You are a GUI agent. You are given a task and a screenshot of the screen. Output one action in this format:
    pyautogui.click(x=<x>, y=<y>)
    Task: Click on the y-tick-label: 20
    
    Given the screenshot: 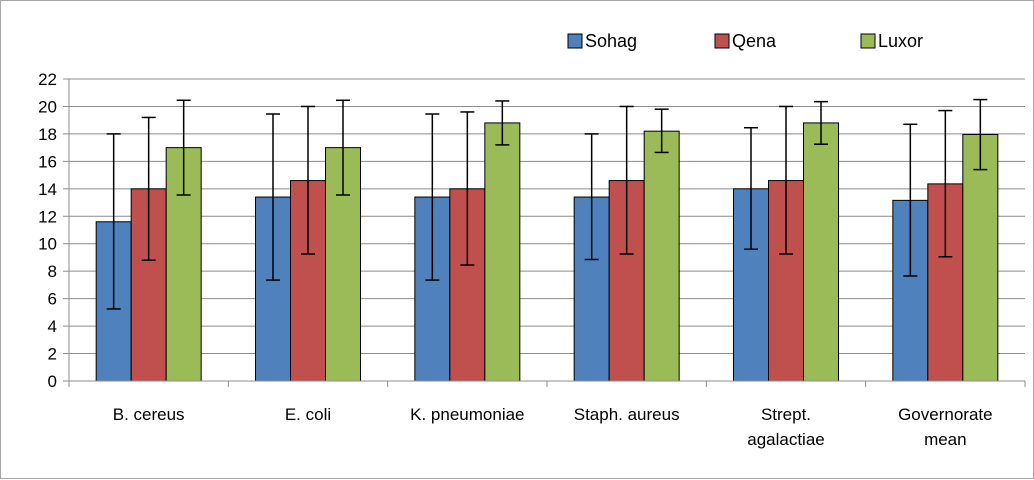 What is the action you would take?
    pyautogui.click(x=47, y=106)
    